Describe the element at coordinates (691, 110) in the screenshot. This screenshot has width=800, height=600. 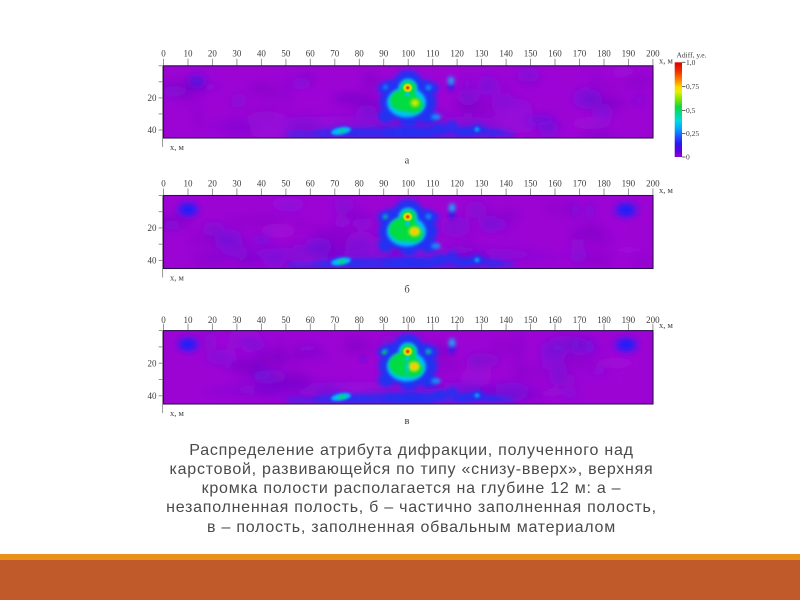
I see `svg-text: 0,5` at that location.